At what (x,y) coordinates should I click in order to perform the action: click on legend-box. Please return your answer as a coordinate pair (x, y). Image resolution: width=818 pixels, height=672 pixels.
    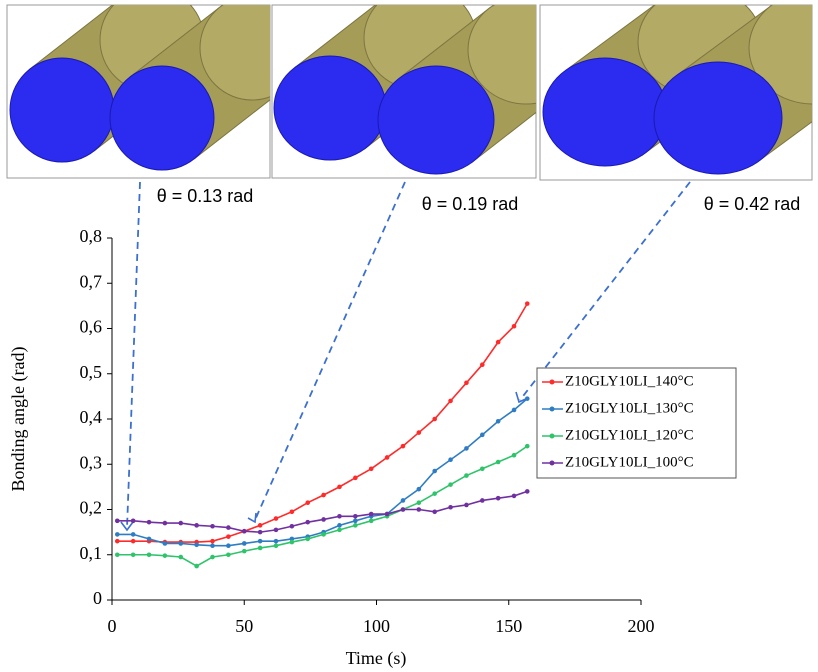
    Looking at the image, I should click on (636, 423).